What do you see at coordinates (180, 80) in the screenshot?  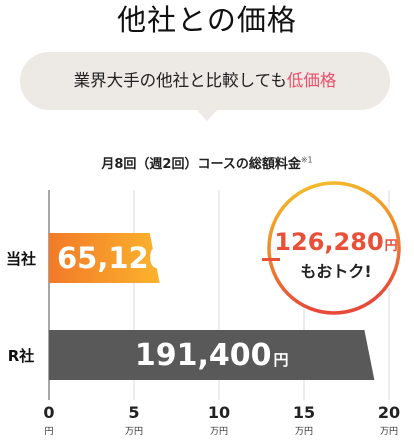 I see `bubble-text: 業界大手の他社と比較しても` at bounding box center [180, 80].